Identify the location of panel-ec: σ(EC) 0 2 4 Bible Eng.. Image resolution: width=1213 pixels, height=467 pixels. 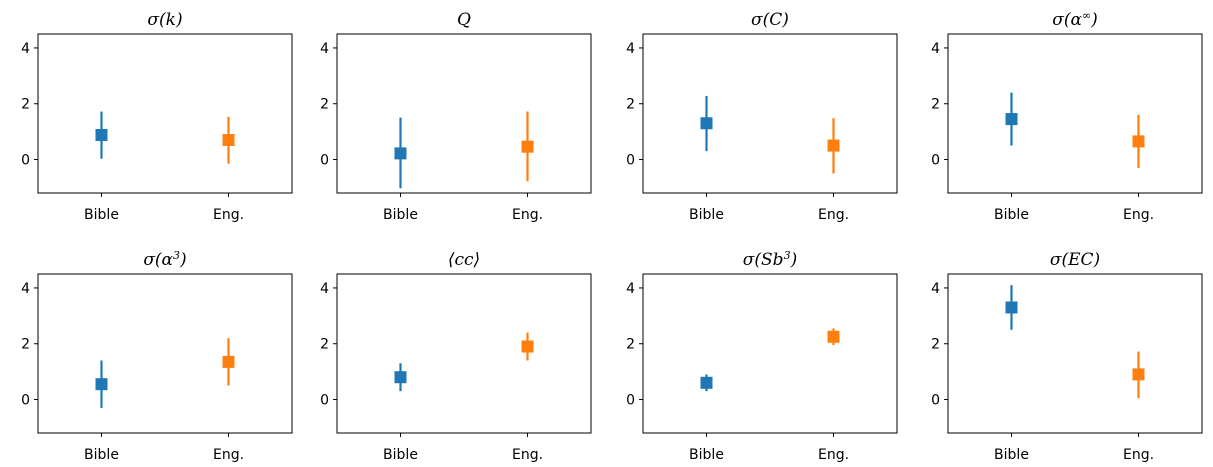
(1067, 356).